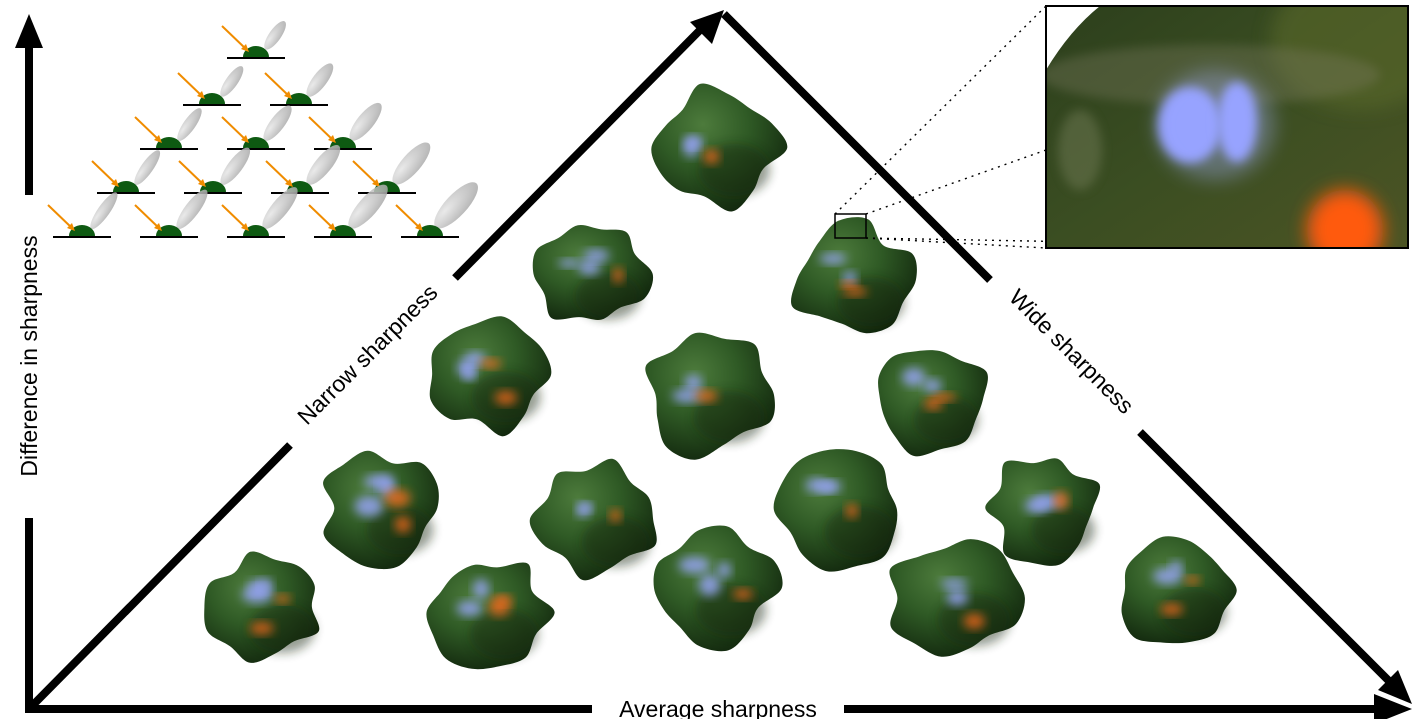 The image size is (1421, 719). What do you see at coordinates (718, 707) in the screenshot?
I see `x-axis-label: Average sharpness` at bounding box center [718, 707].